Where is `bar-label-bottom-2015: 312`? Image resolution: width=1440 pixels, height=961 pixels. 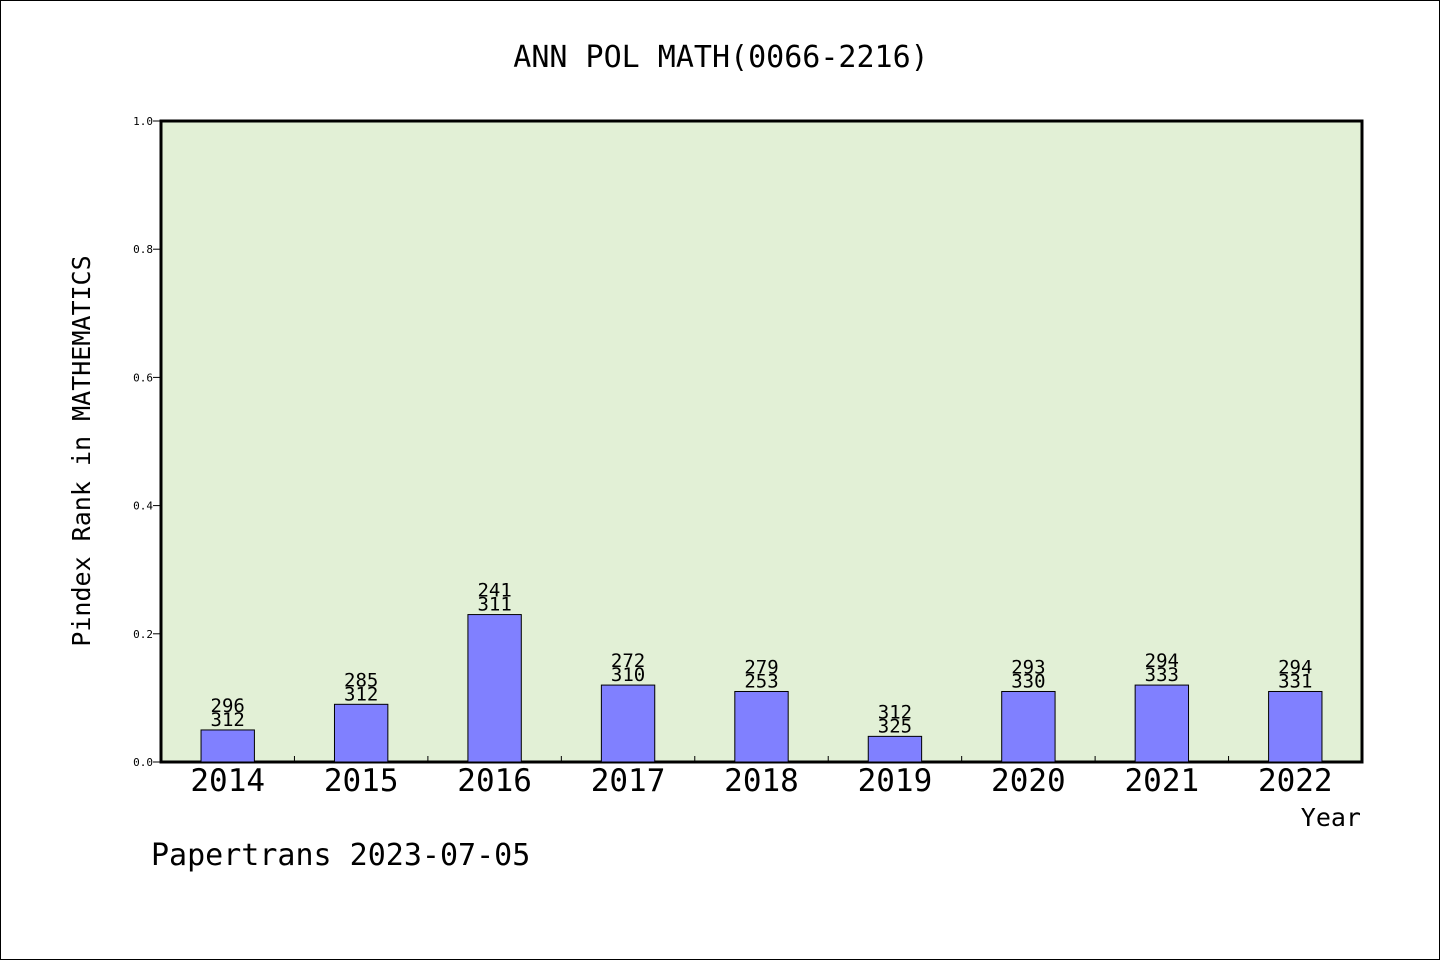 bar-label-bottom-2015: 312 is located at coordinates (361, 694).